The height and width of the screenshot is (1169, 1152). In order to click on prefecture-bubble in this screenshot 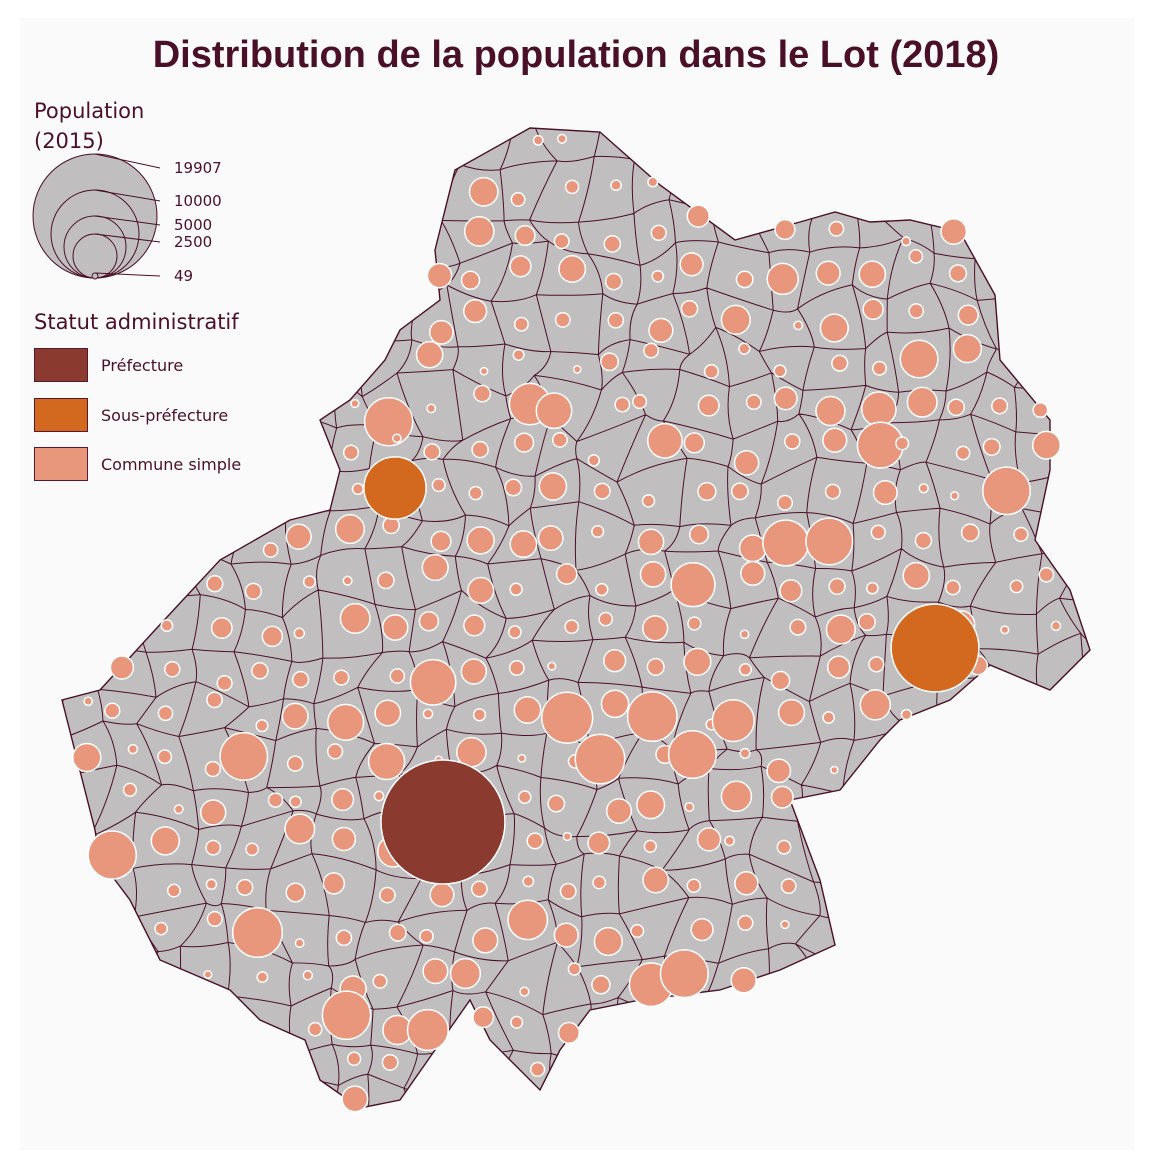, I will do `click(443, 822)`.